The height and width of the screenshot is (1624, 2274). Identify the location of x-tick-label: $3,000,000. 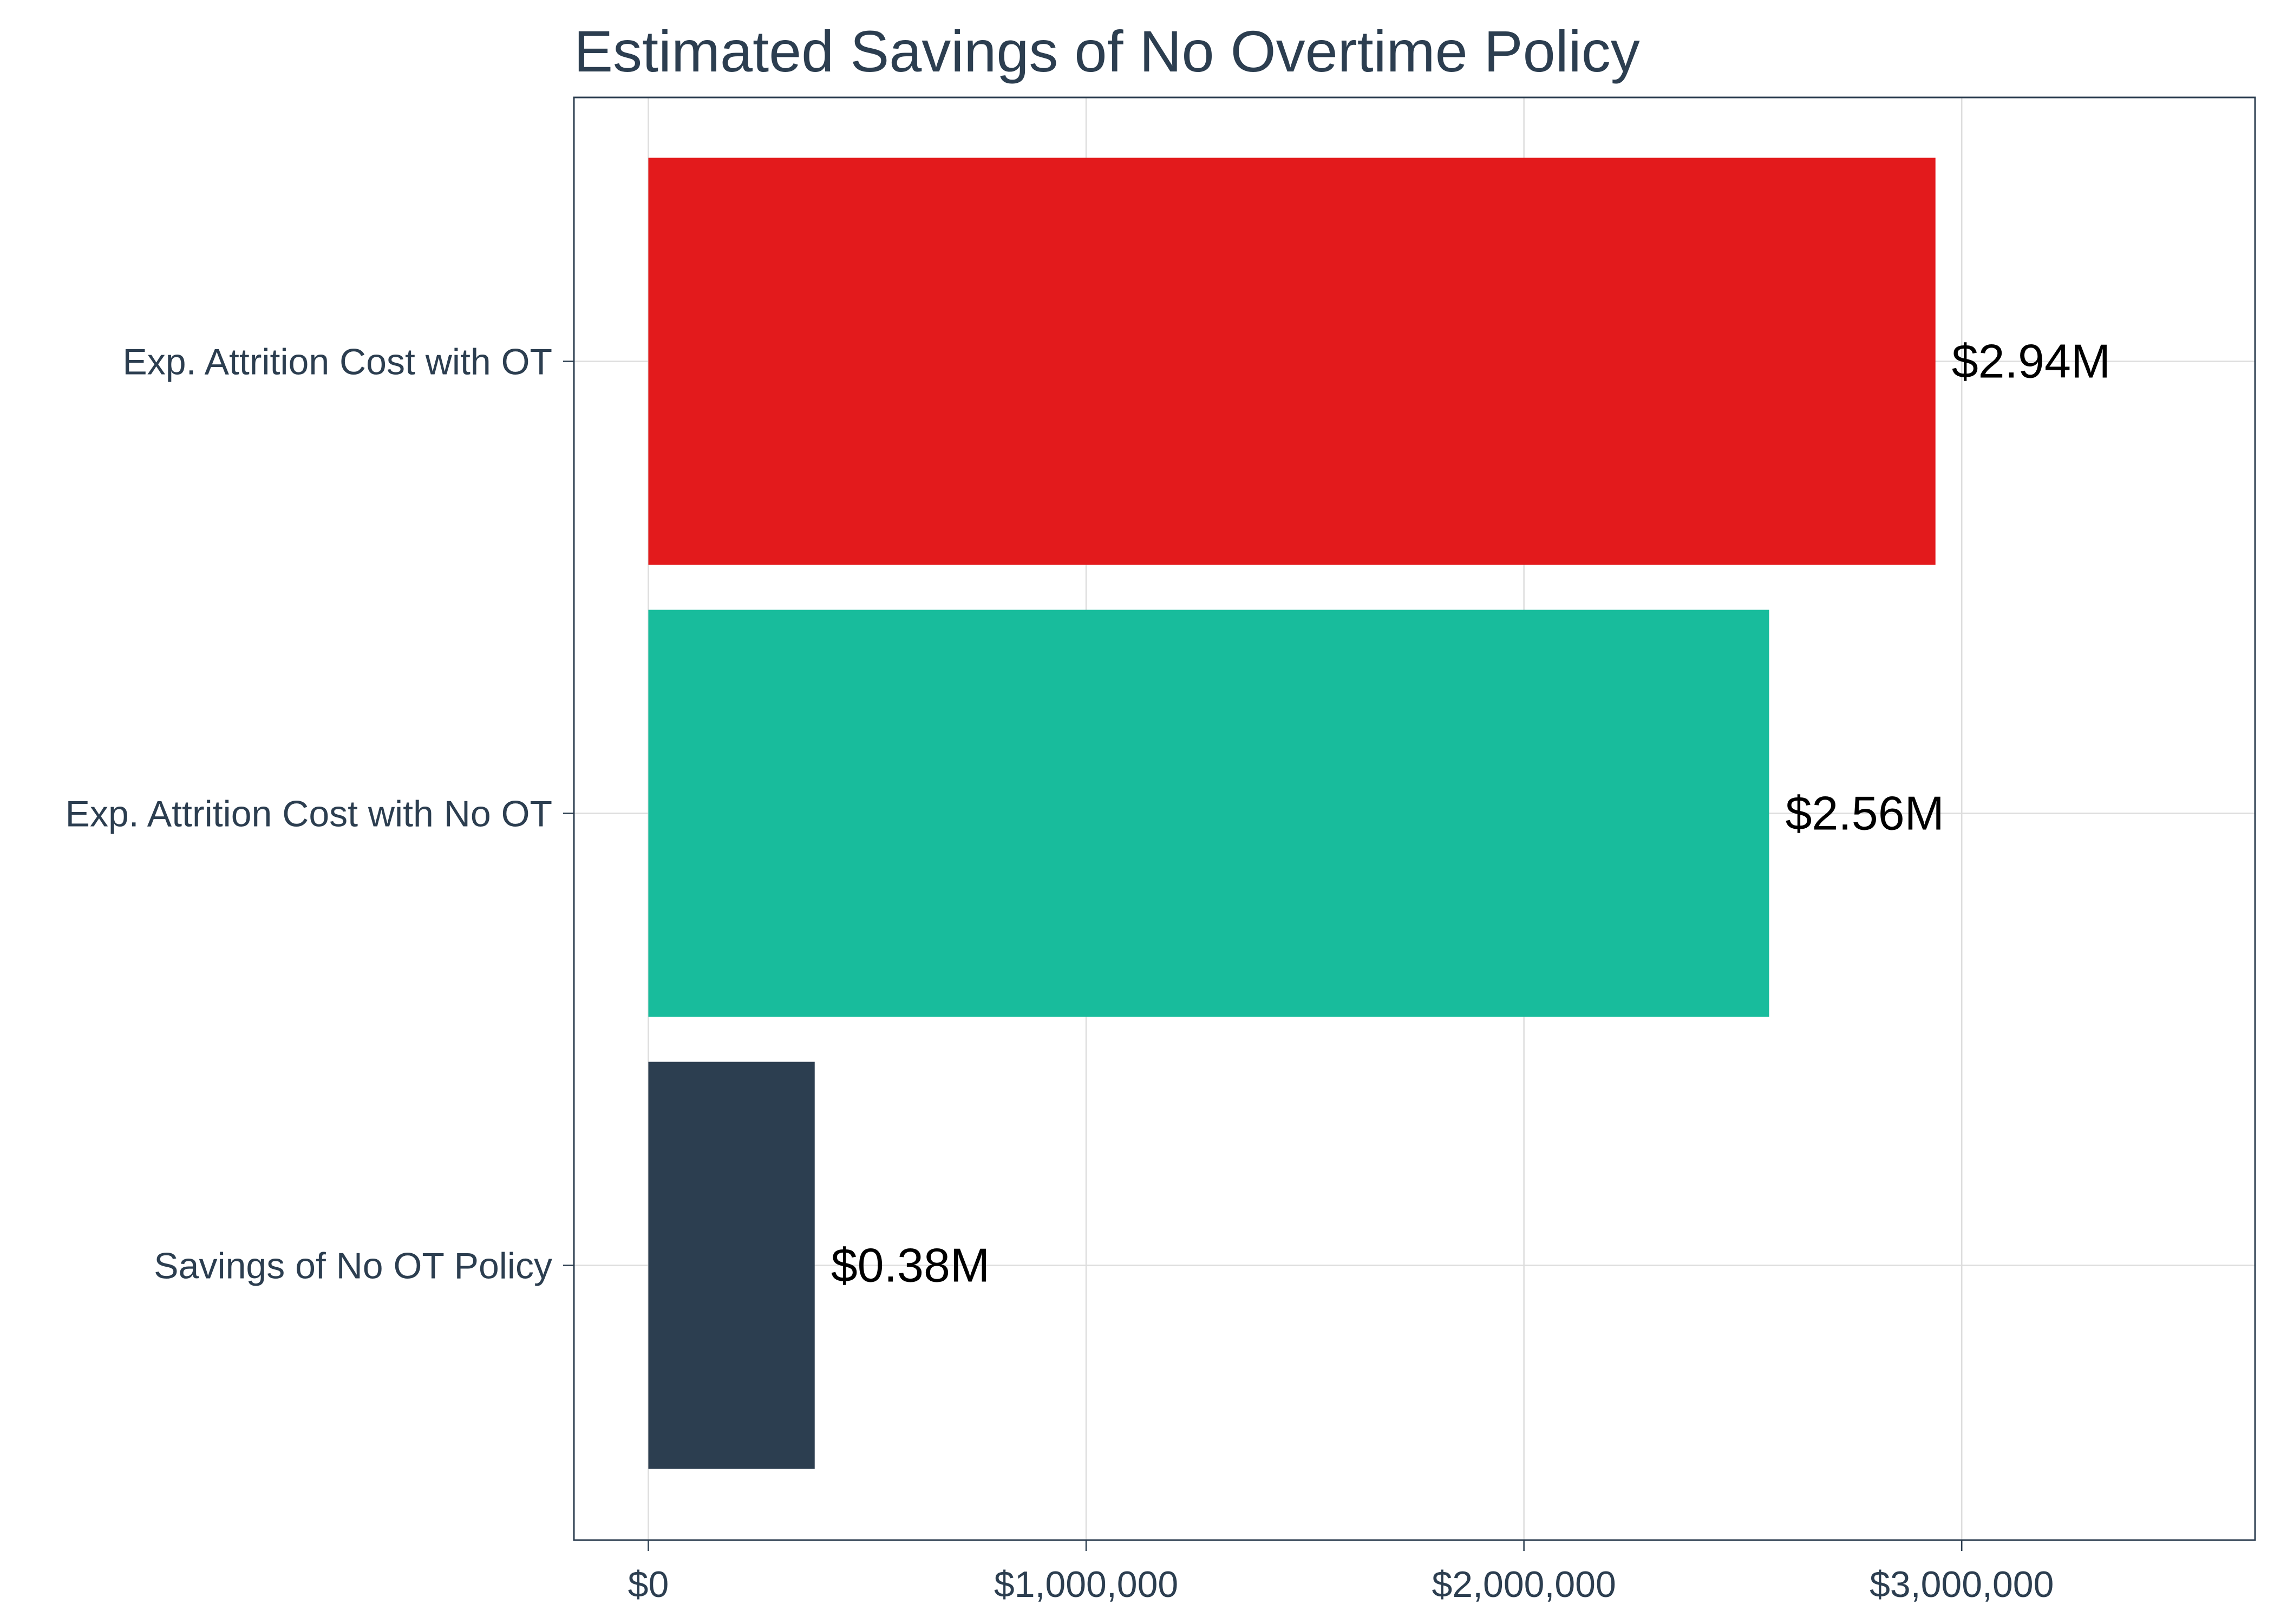
(1962, 1584).